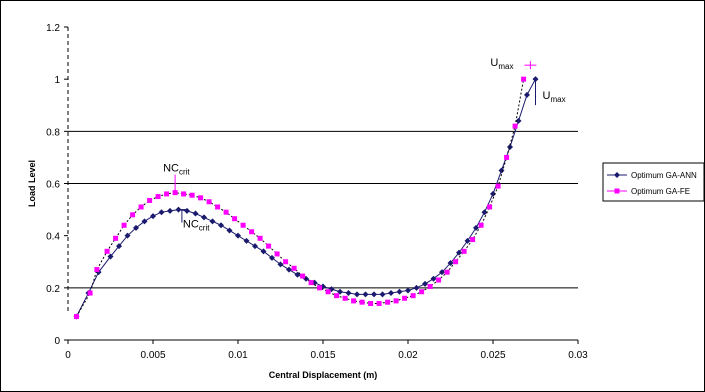 This screenshot has width=705, height=392. What do you see at coordinates (68, 355) in the screenshot?
I see `x-tick-label: 0` at bounding box center [68, 355].